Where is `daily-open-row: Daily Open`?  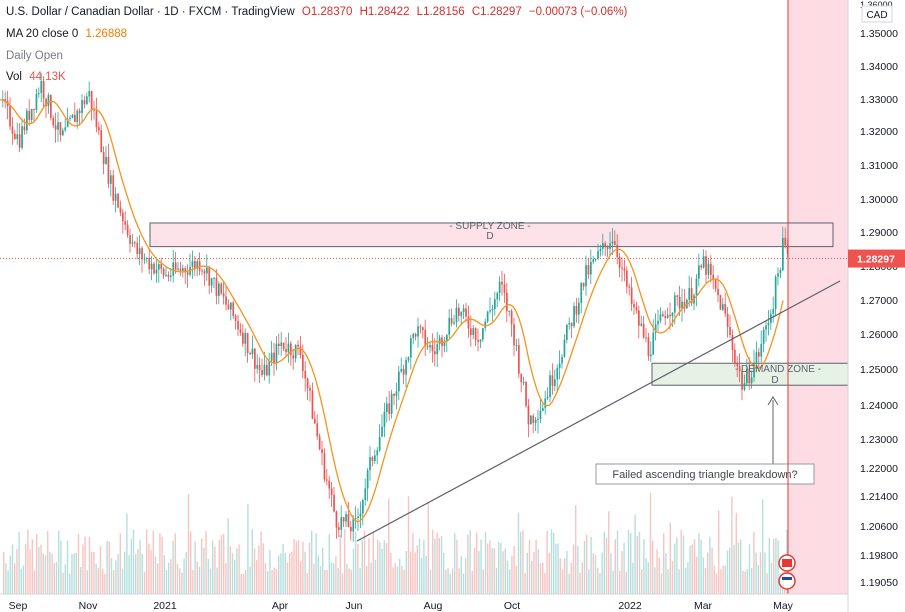 daily-open-row: Daily Open is located at coordinates (36, 56).